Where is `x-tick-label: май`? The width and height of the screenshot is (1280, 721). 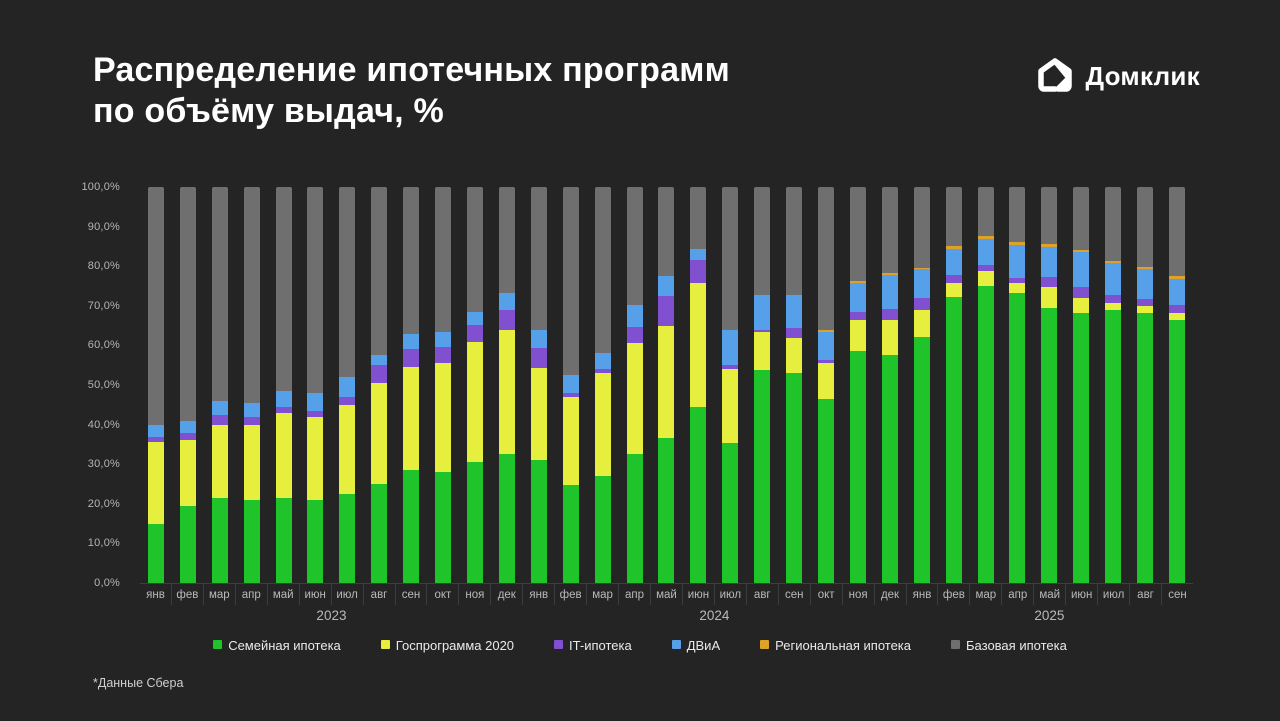
x-tick-label: май is located at coordinates (284, 594).